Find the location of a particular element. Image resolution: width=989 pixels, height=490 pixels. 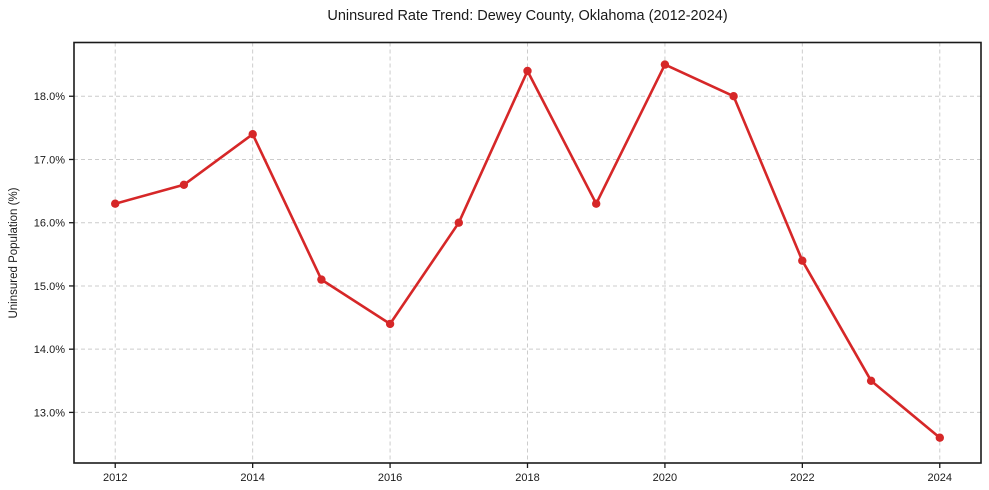

y-tick-label: 16.0% is located at coordinates (49, 224).